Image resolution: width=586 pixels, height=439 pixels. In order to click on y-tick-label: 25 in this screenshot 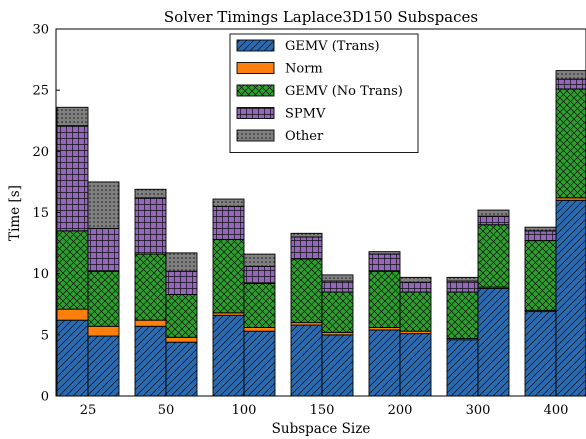, I will do `click(40, 91)`.